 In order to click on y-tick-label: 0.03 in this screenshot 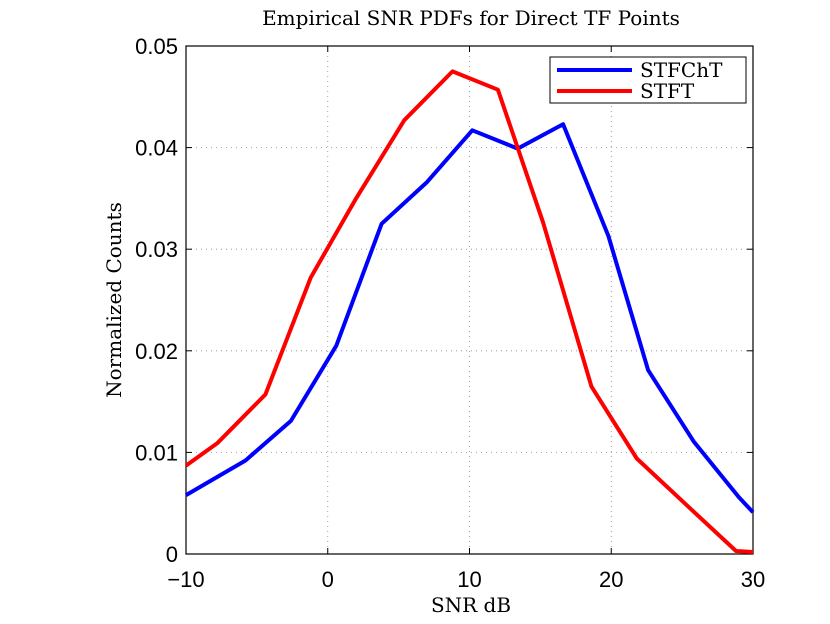, I will do `click(156, 249)`.